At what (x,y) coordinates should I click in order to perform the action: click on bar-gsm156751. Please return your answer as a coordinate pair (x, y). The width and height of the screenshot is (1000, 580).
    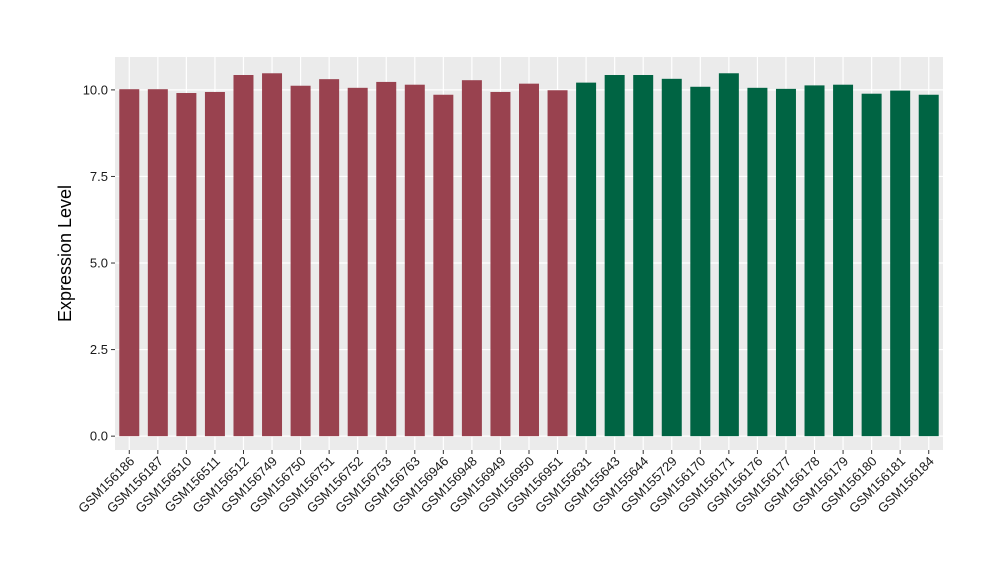
    Looking at the image, I should click on (329, 258).